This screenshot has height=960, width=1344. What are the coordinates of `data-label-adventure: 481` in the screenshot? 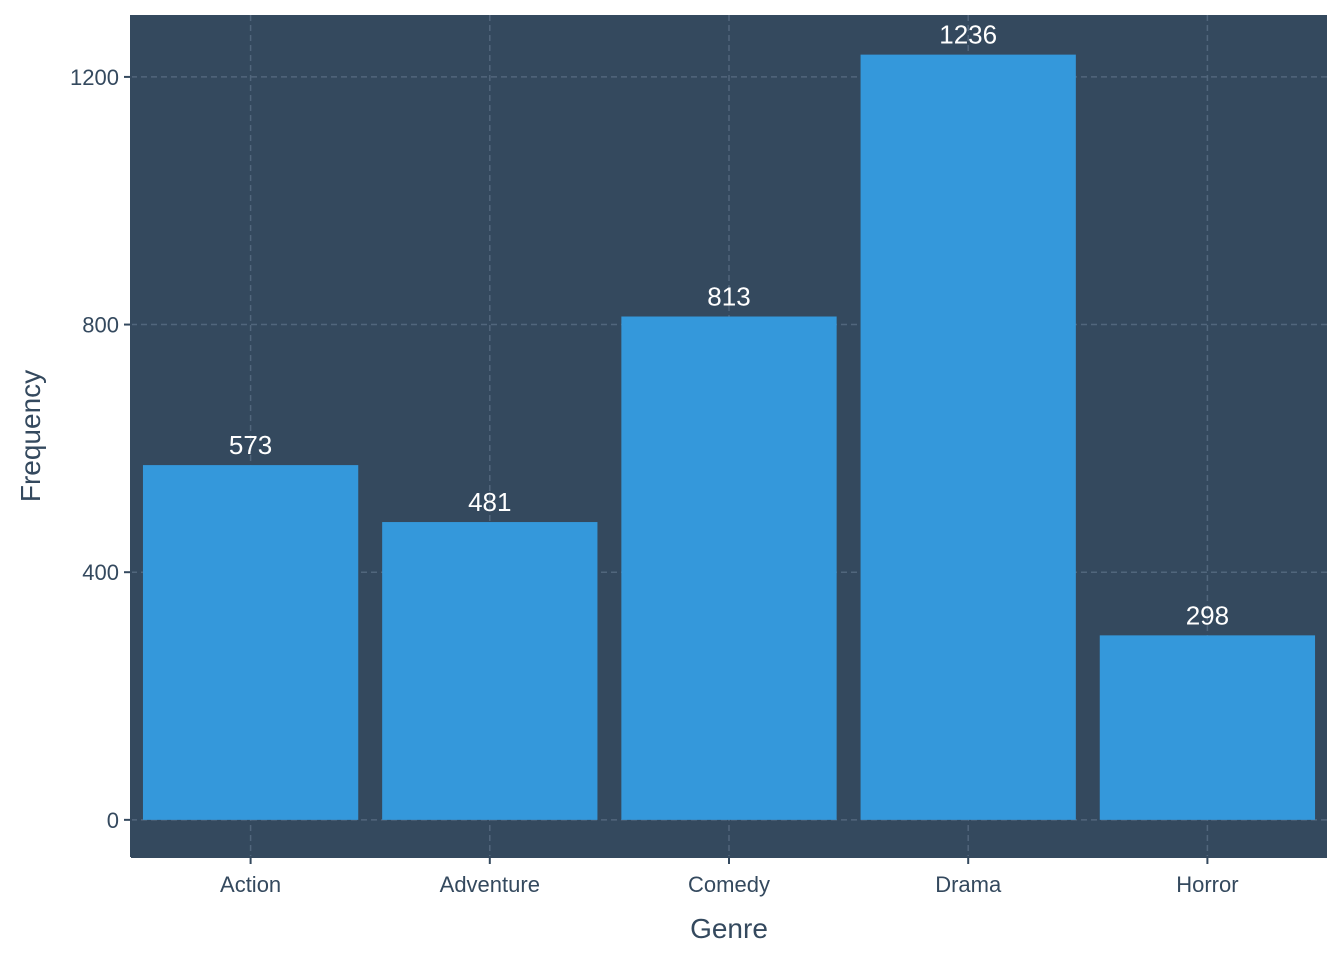 It's located at (489, 502).